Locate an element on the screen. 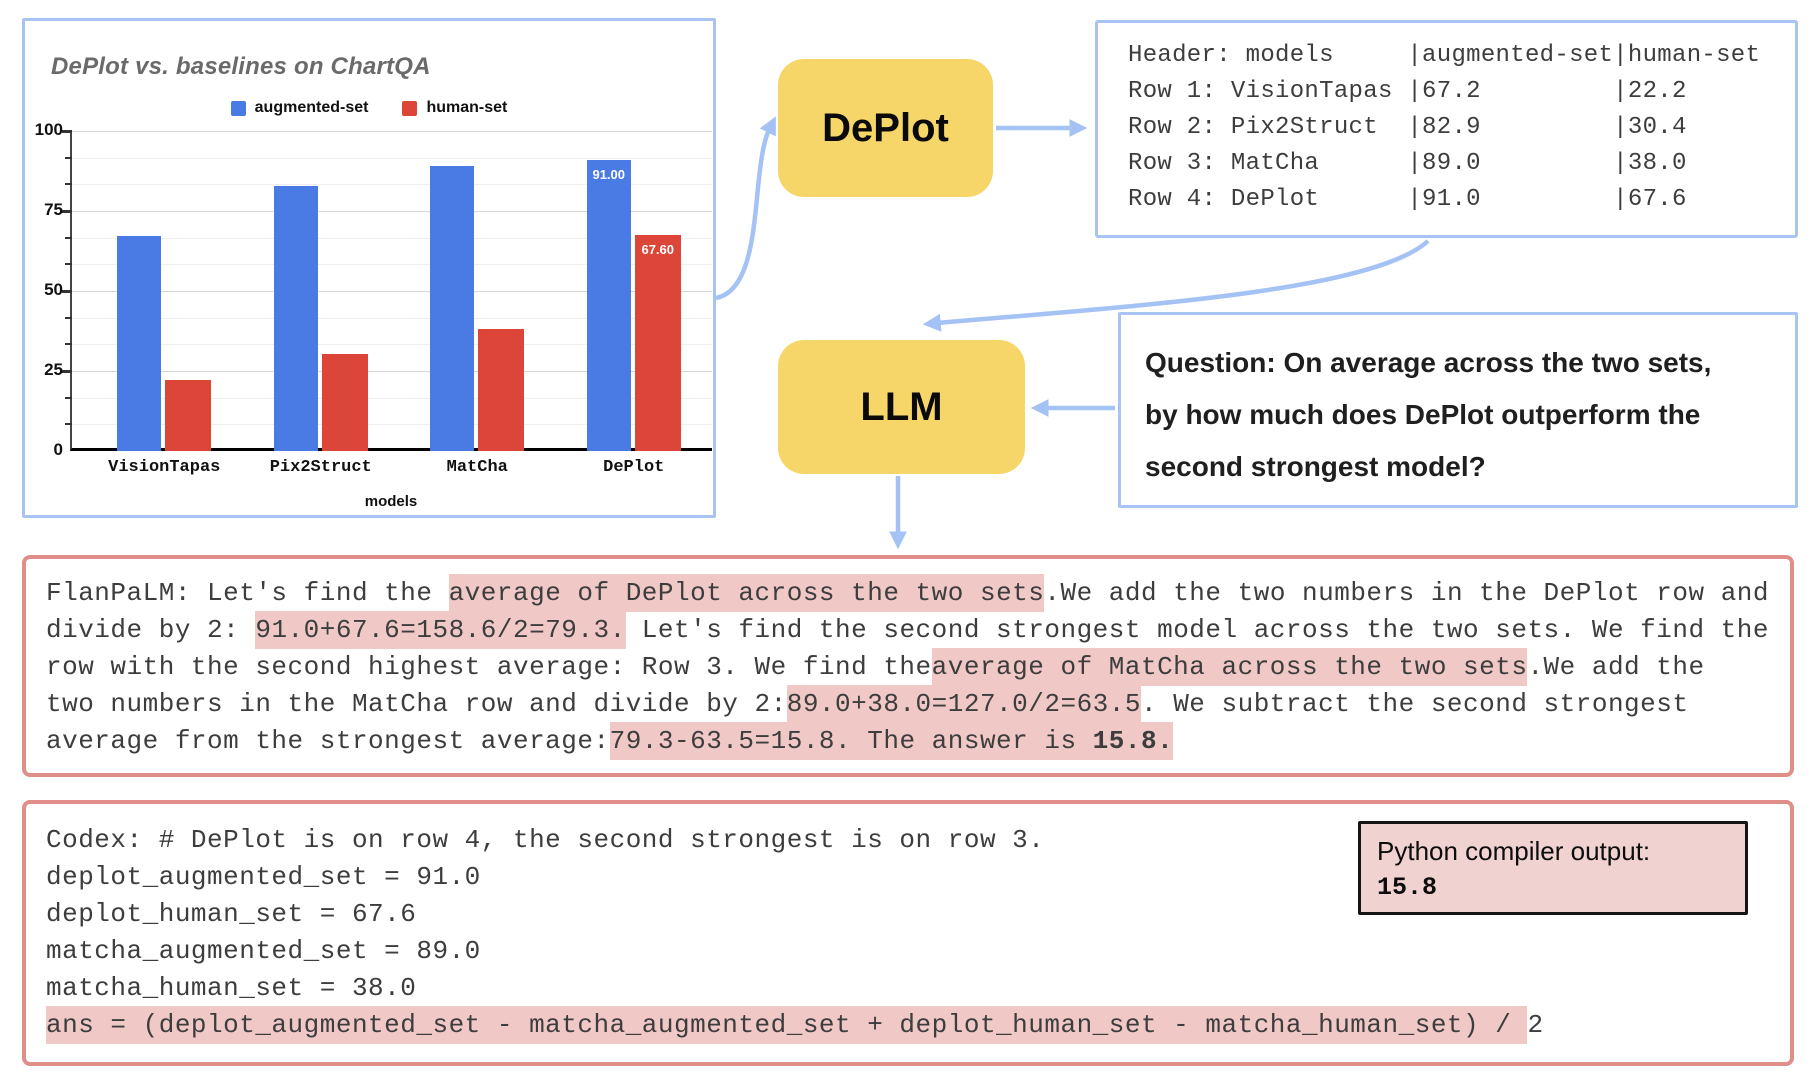 Image resolution: width=1816 pixels, height=1086 pixels. text-span: matcha_human_set = 38.0 is located at coordinates (231, 988).